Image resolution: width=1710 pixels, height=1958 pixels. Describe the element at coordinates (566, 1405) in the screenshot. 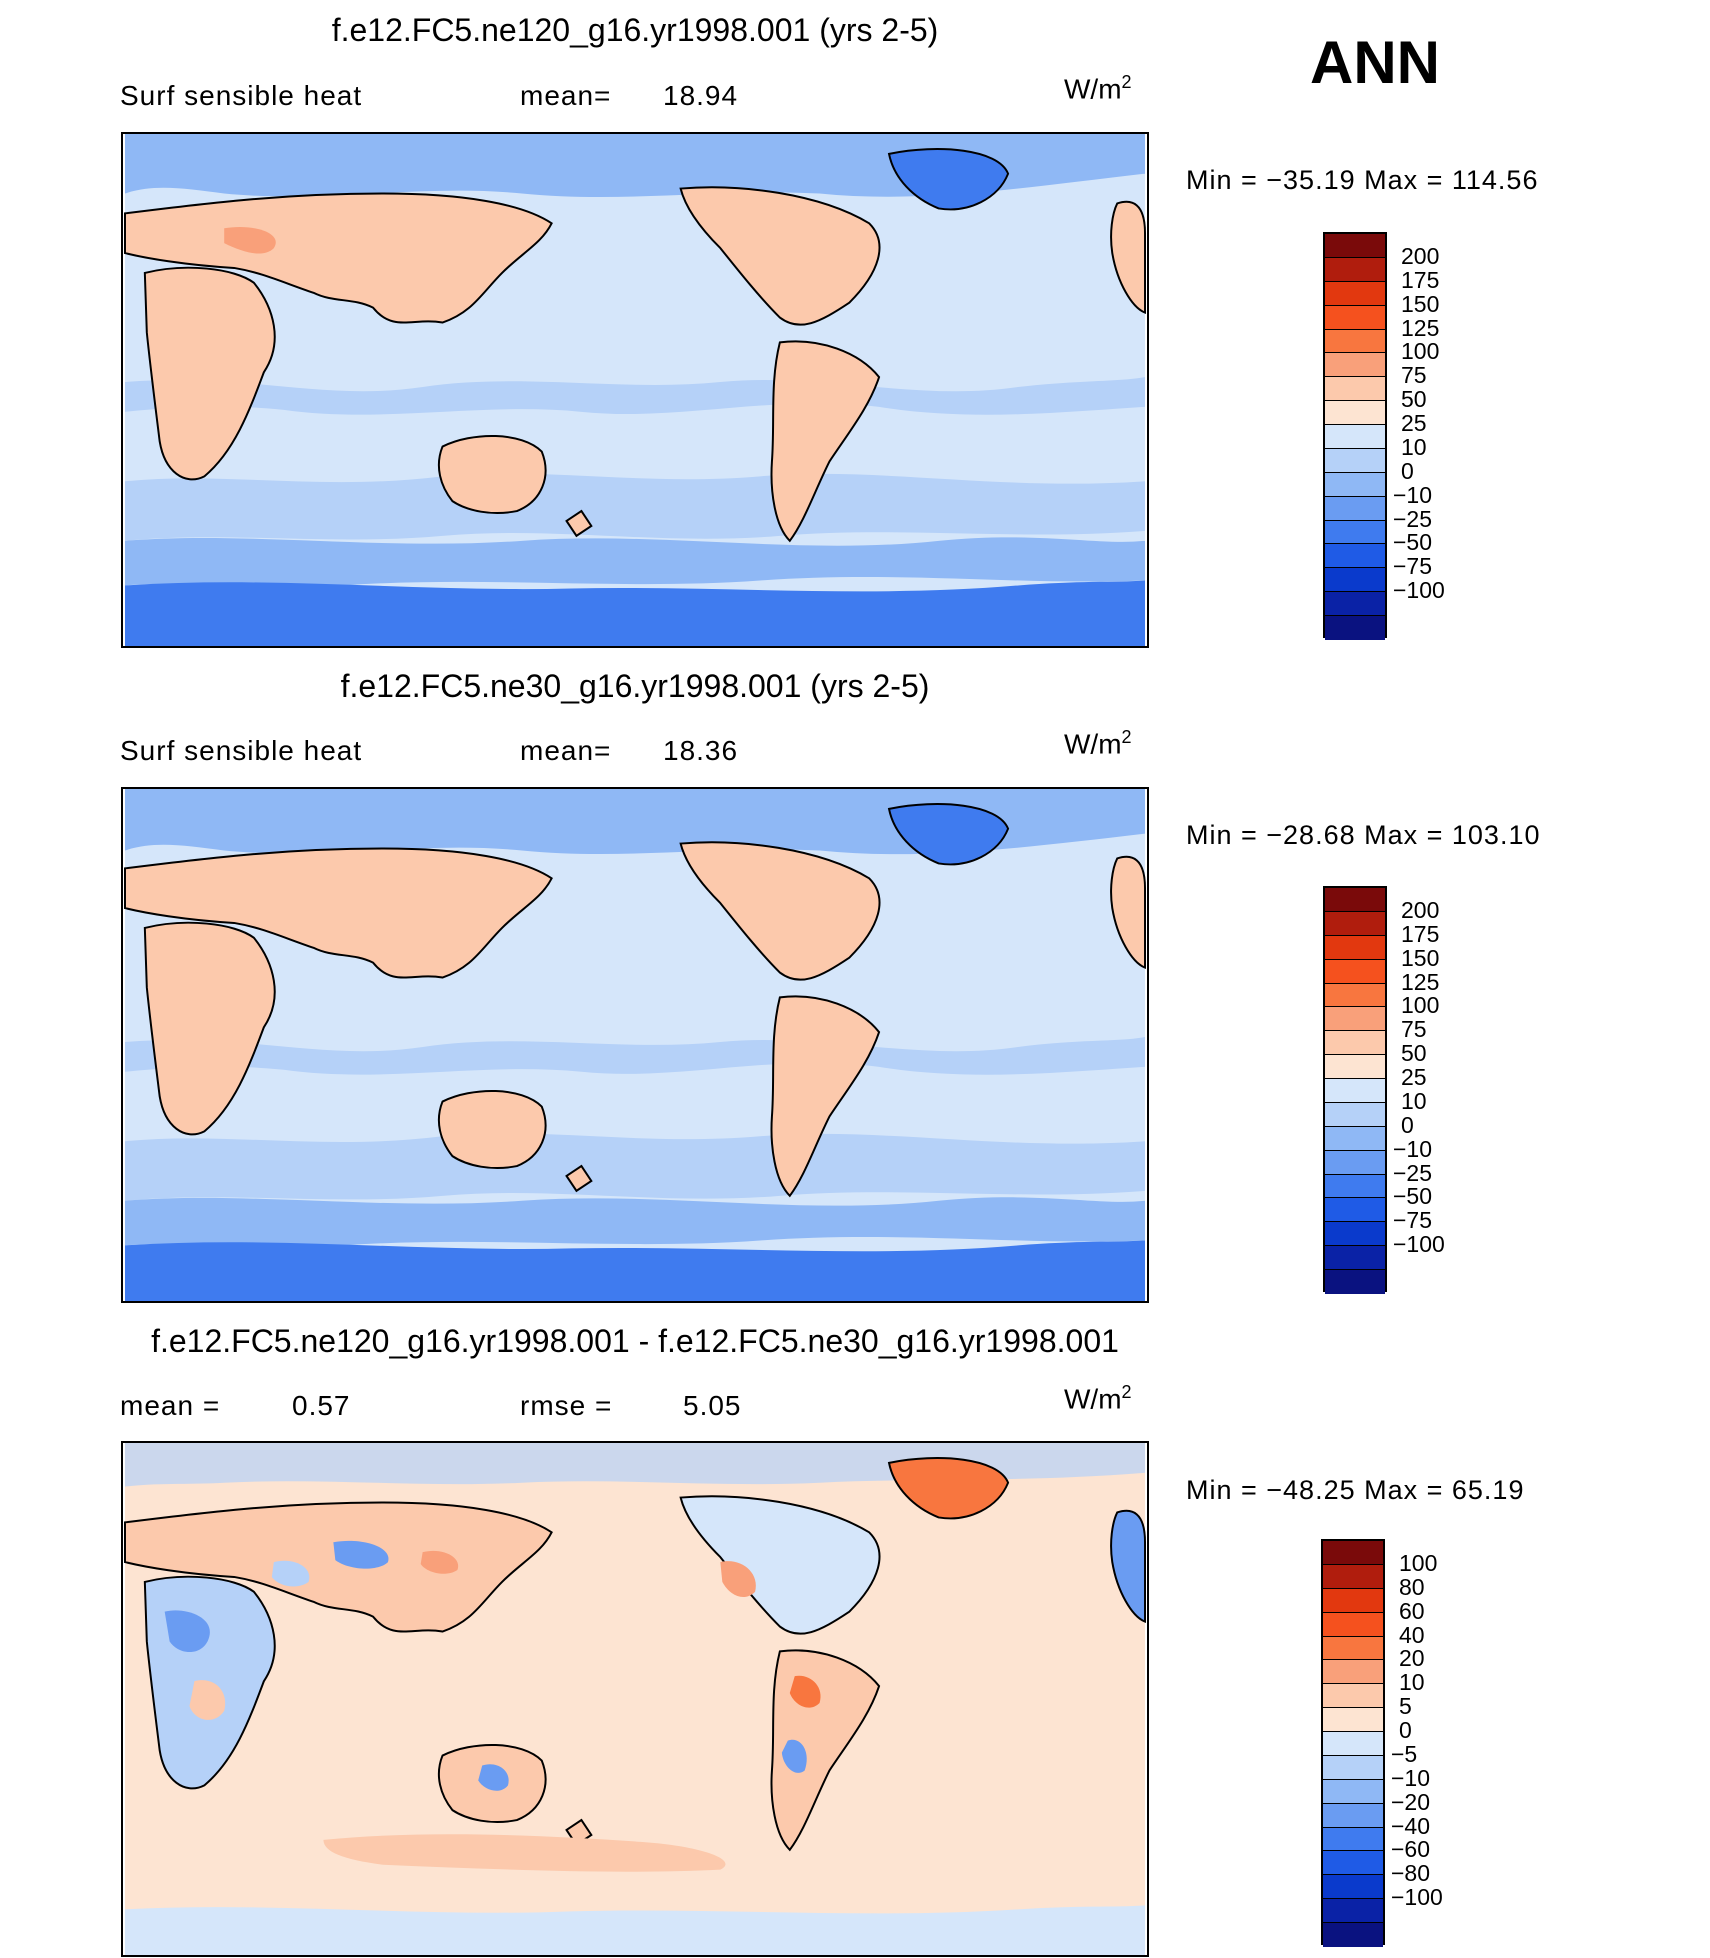

I see `panel-3-stat2-label: rmse =` at that location.